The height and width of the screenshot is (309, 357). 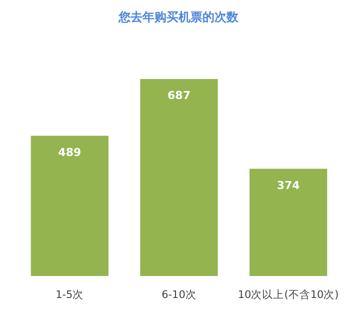 What do you see at coordinates (288, 294) in the screenshot?
I see `x-tick-label: 10次以上(不含10次)` at bounding box center [288, 294].